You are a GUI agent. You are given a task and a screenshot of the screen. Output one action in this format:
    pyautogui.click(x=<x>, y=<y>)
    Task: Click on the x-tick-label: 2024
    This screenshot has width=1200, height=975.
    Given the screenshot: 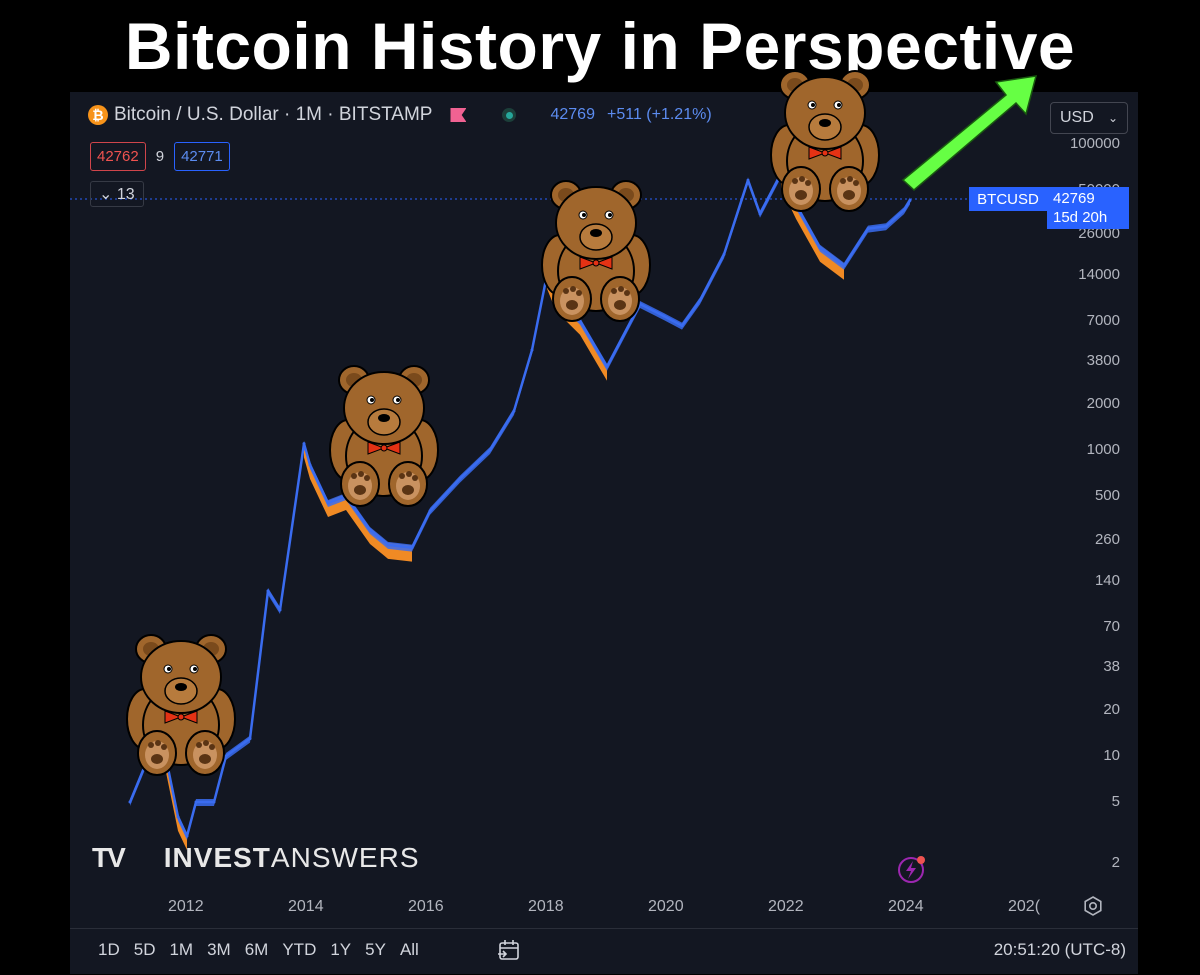 What is the action you would take?
    pyautogui.click(x=906, y=906)
    